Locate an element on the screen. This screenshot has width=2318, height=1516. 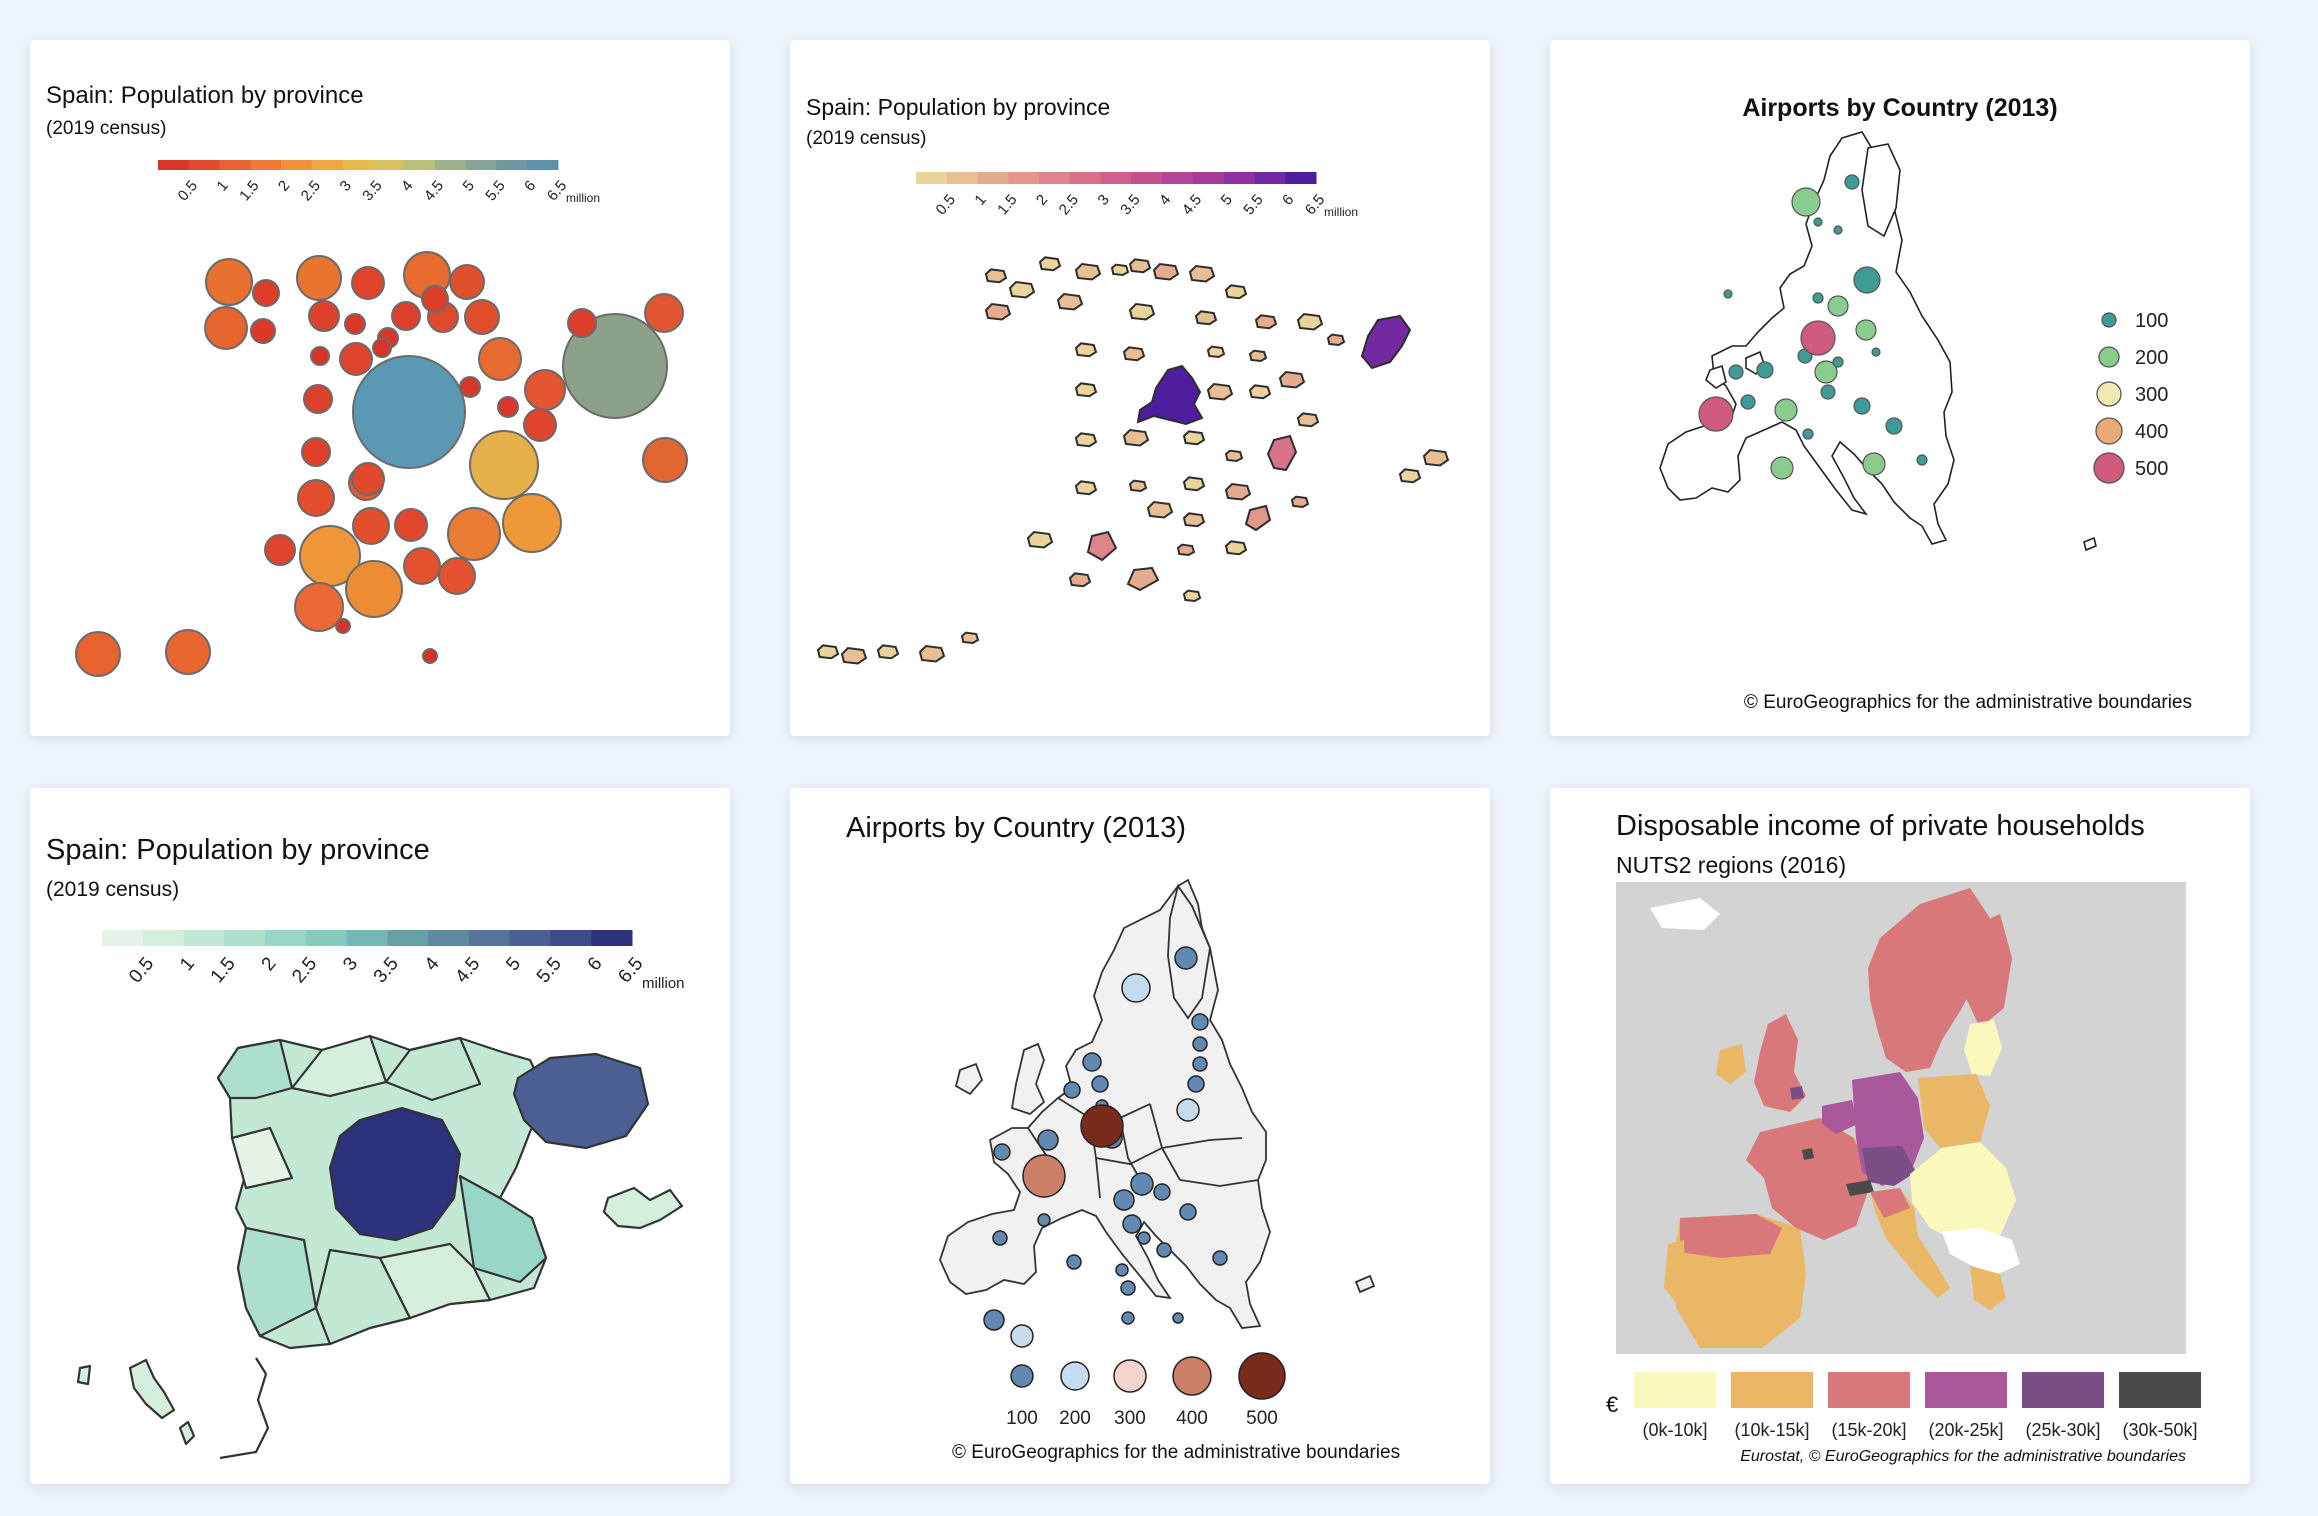
legend-tick-label: 1.5 is located at coordinates (223, 970).